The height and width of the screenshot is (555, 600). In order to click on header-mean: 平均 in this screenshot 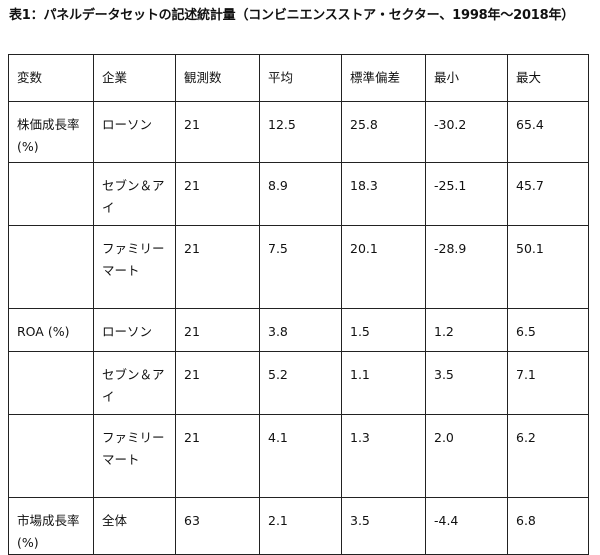, I will do `click(300, 78)`.